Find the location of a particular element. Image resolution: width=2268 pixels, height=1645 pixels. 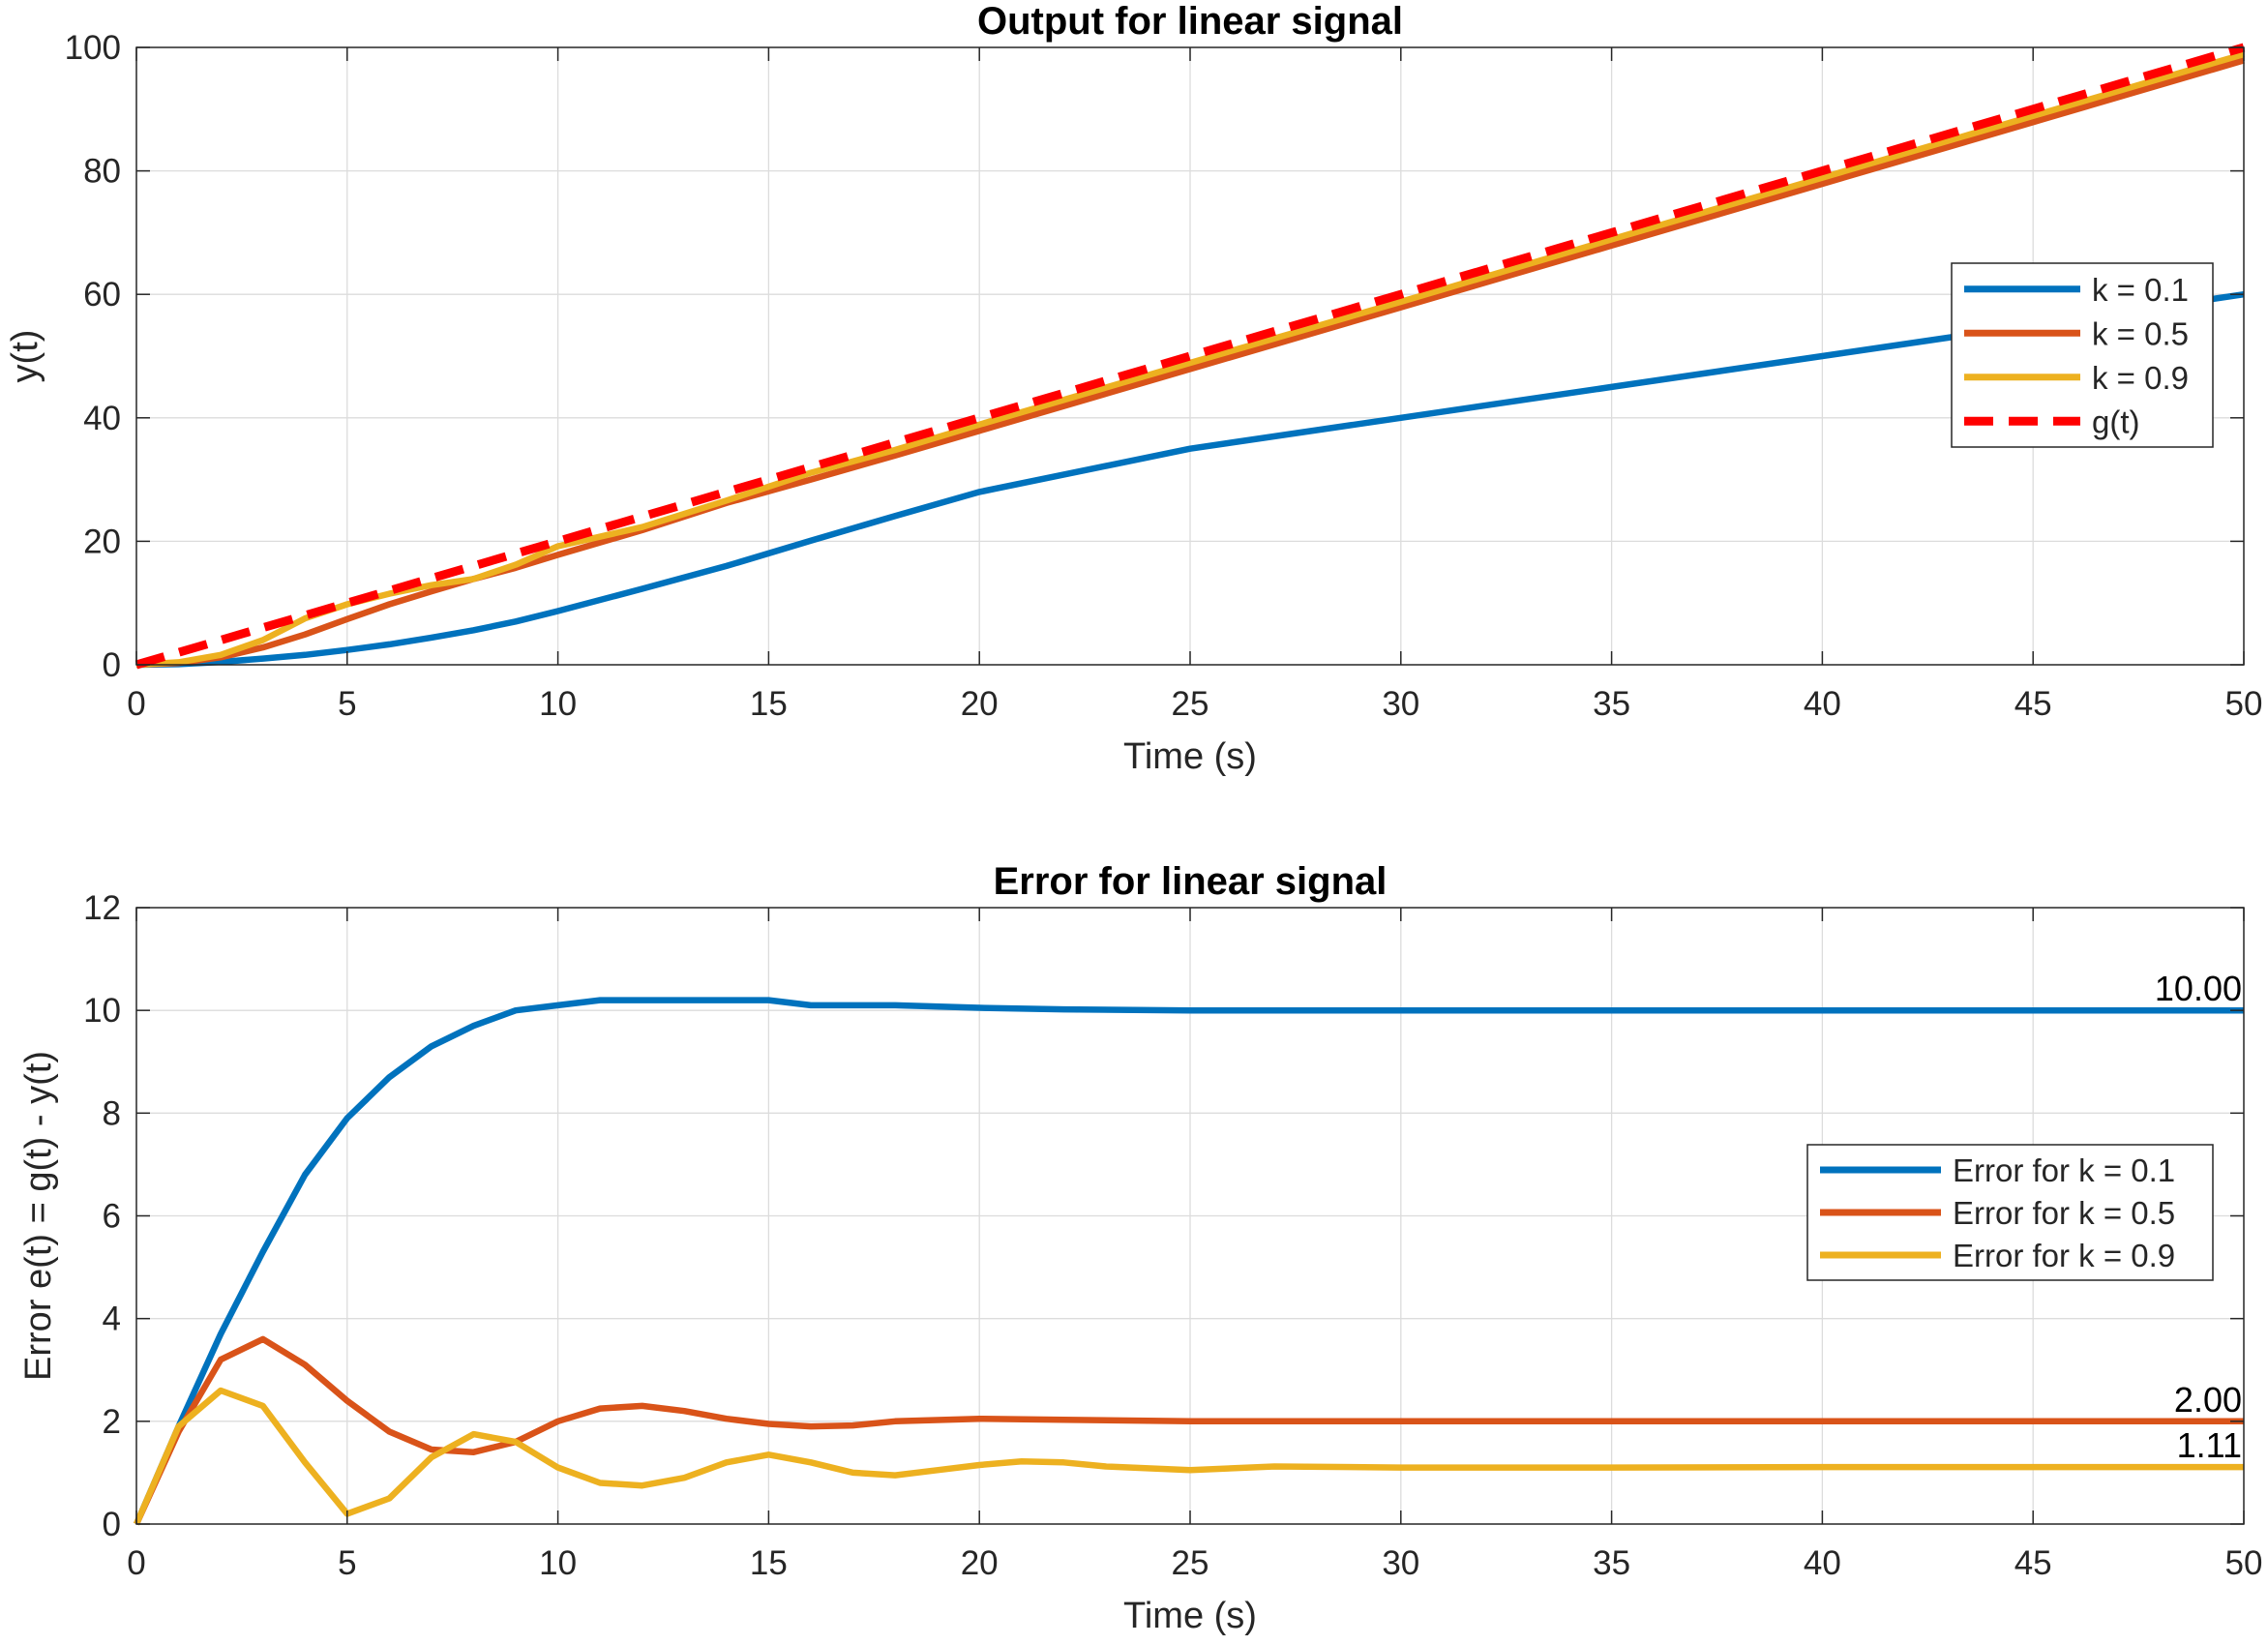

end-value-label: 2.00 is located at coordinates (2208, 1400).